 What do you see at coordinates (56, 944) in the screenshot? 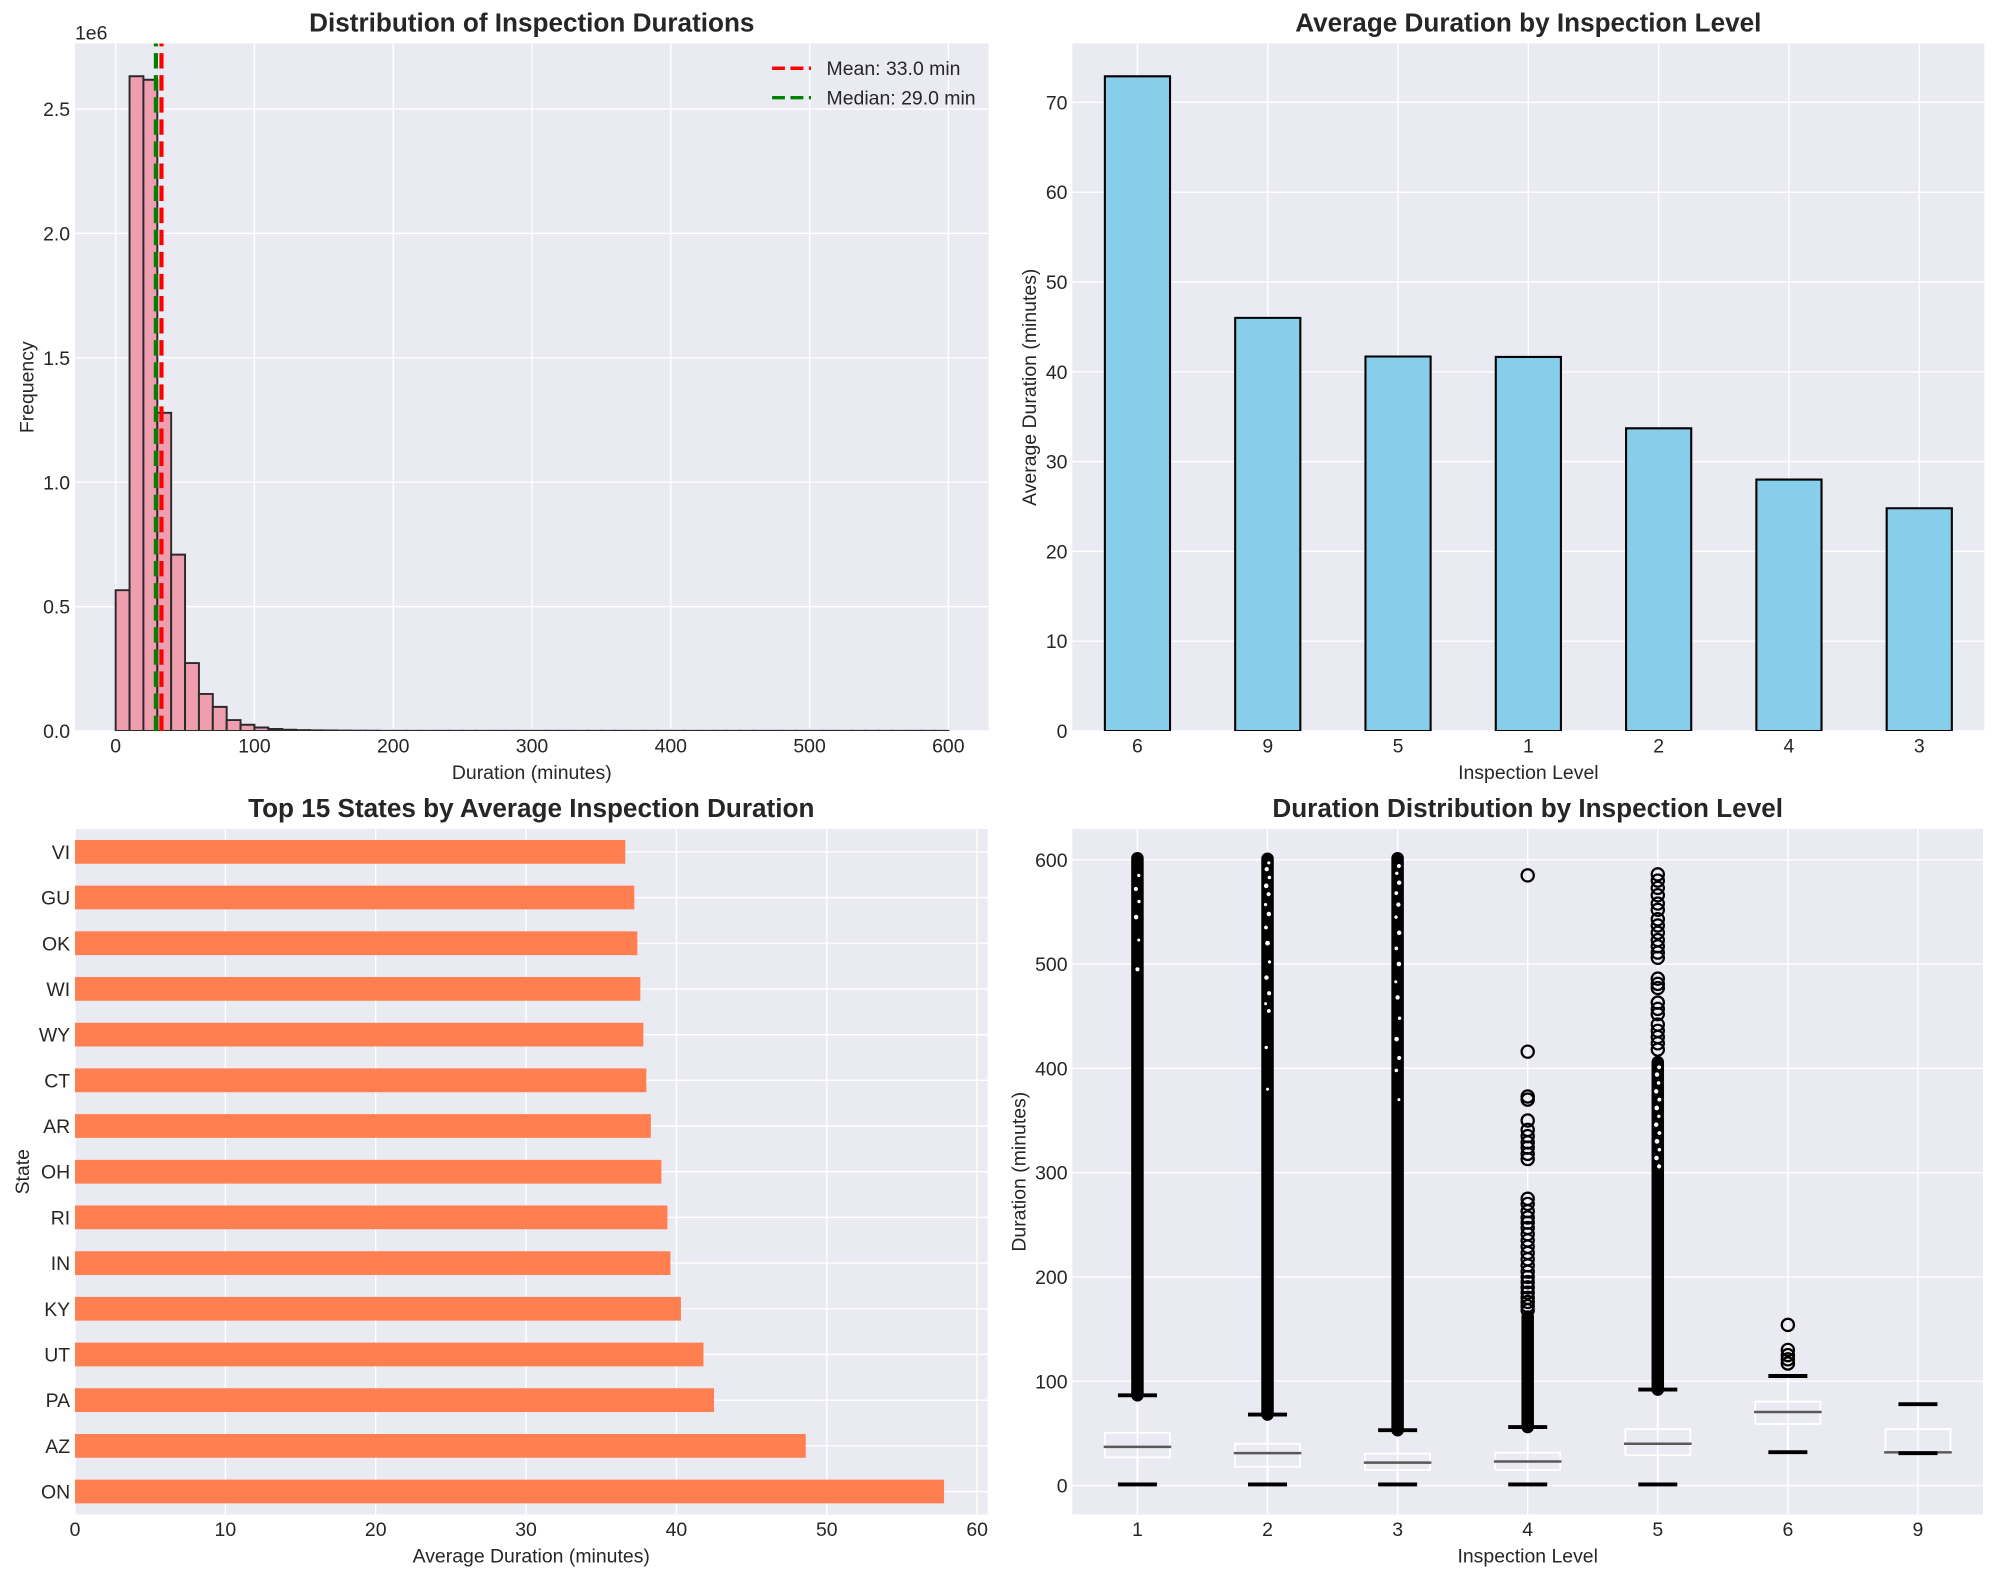
I see `svg-text: OK` at bounding box center [56, 944].